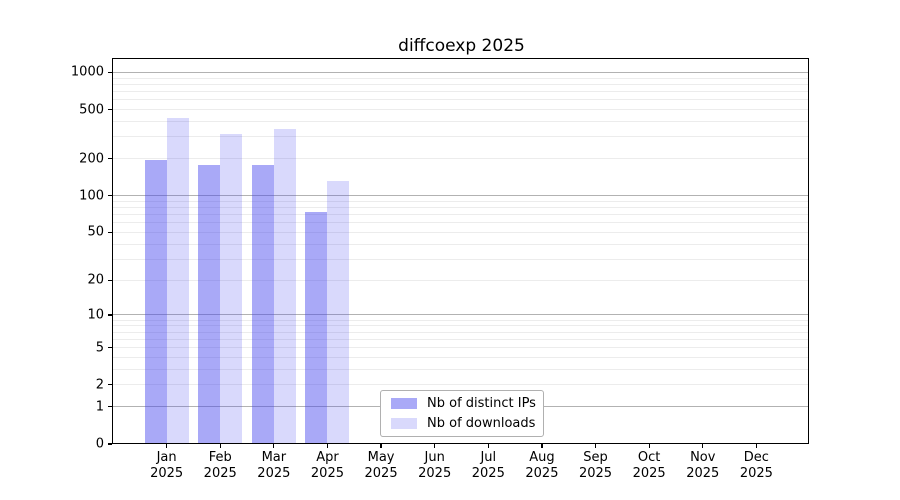  Describe the element at coordinates (99, 407) in the screenshot. I see `y-tick-label: 1` at that location.